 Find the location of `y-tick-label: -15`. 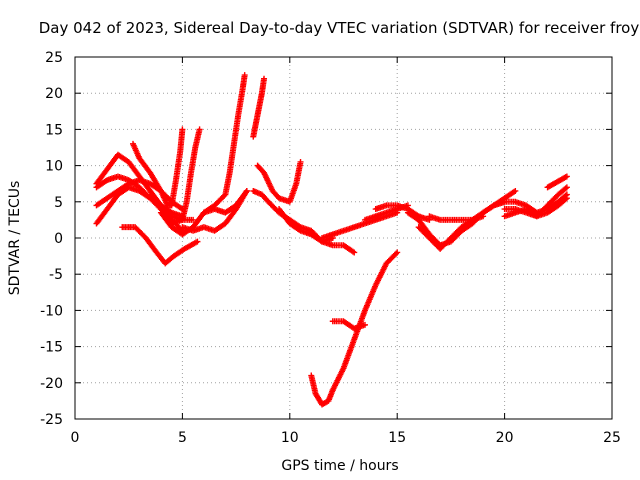

y-tick-label: -15 is located at coordinates (51, 348).